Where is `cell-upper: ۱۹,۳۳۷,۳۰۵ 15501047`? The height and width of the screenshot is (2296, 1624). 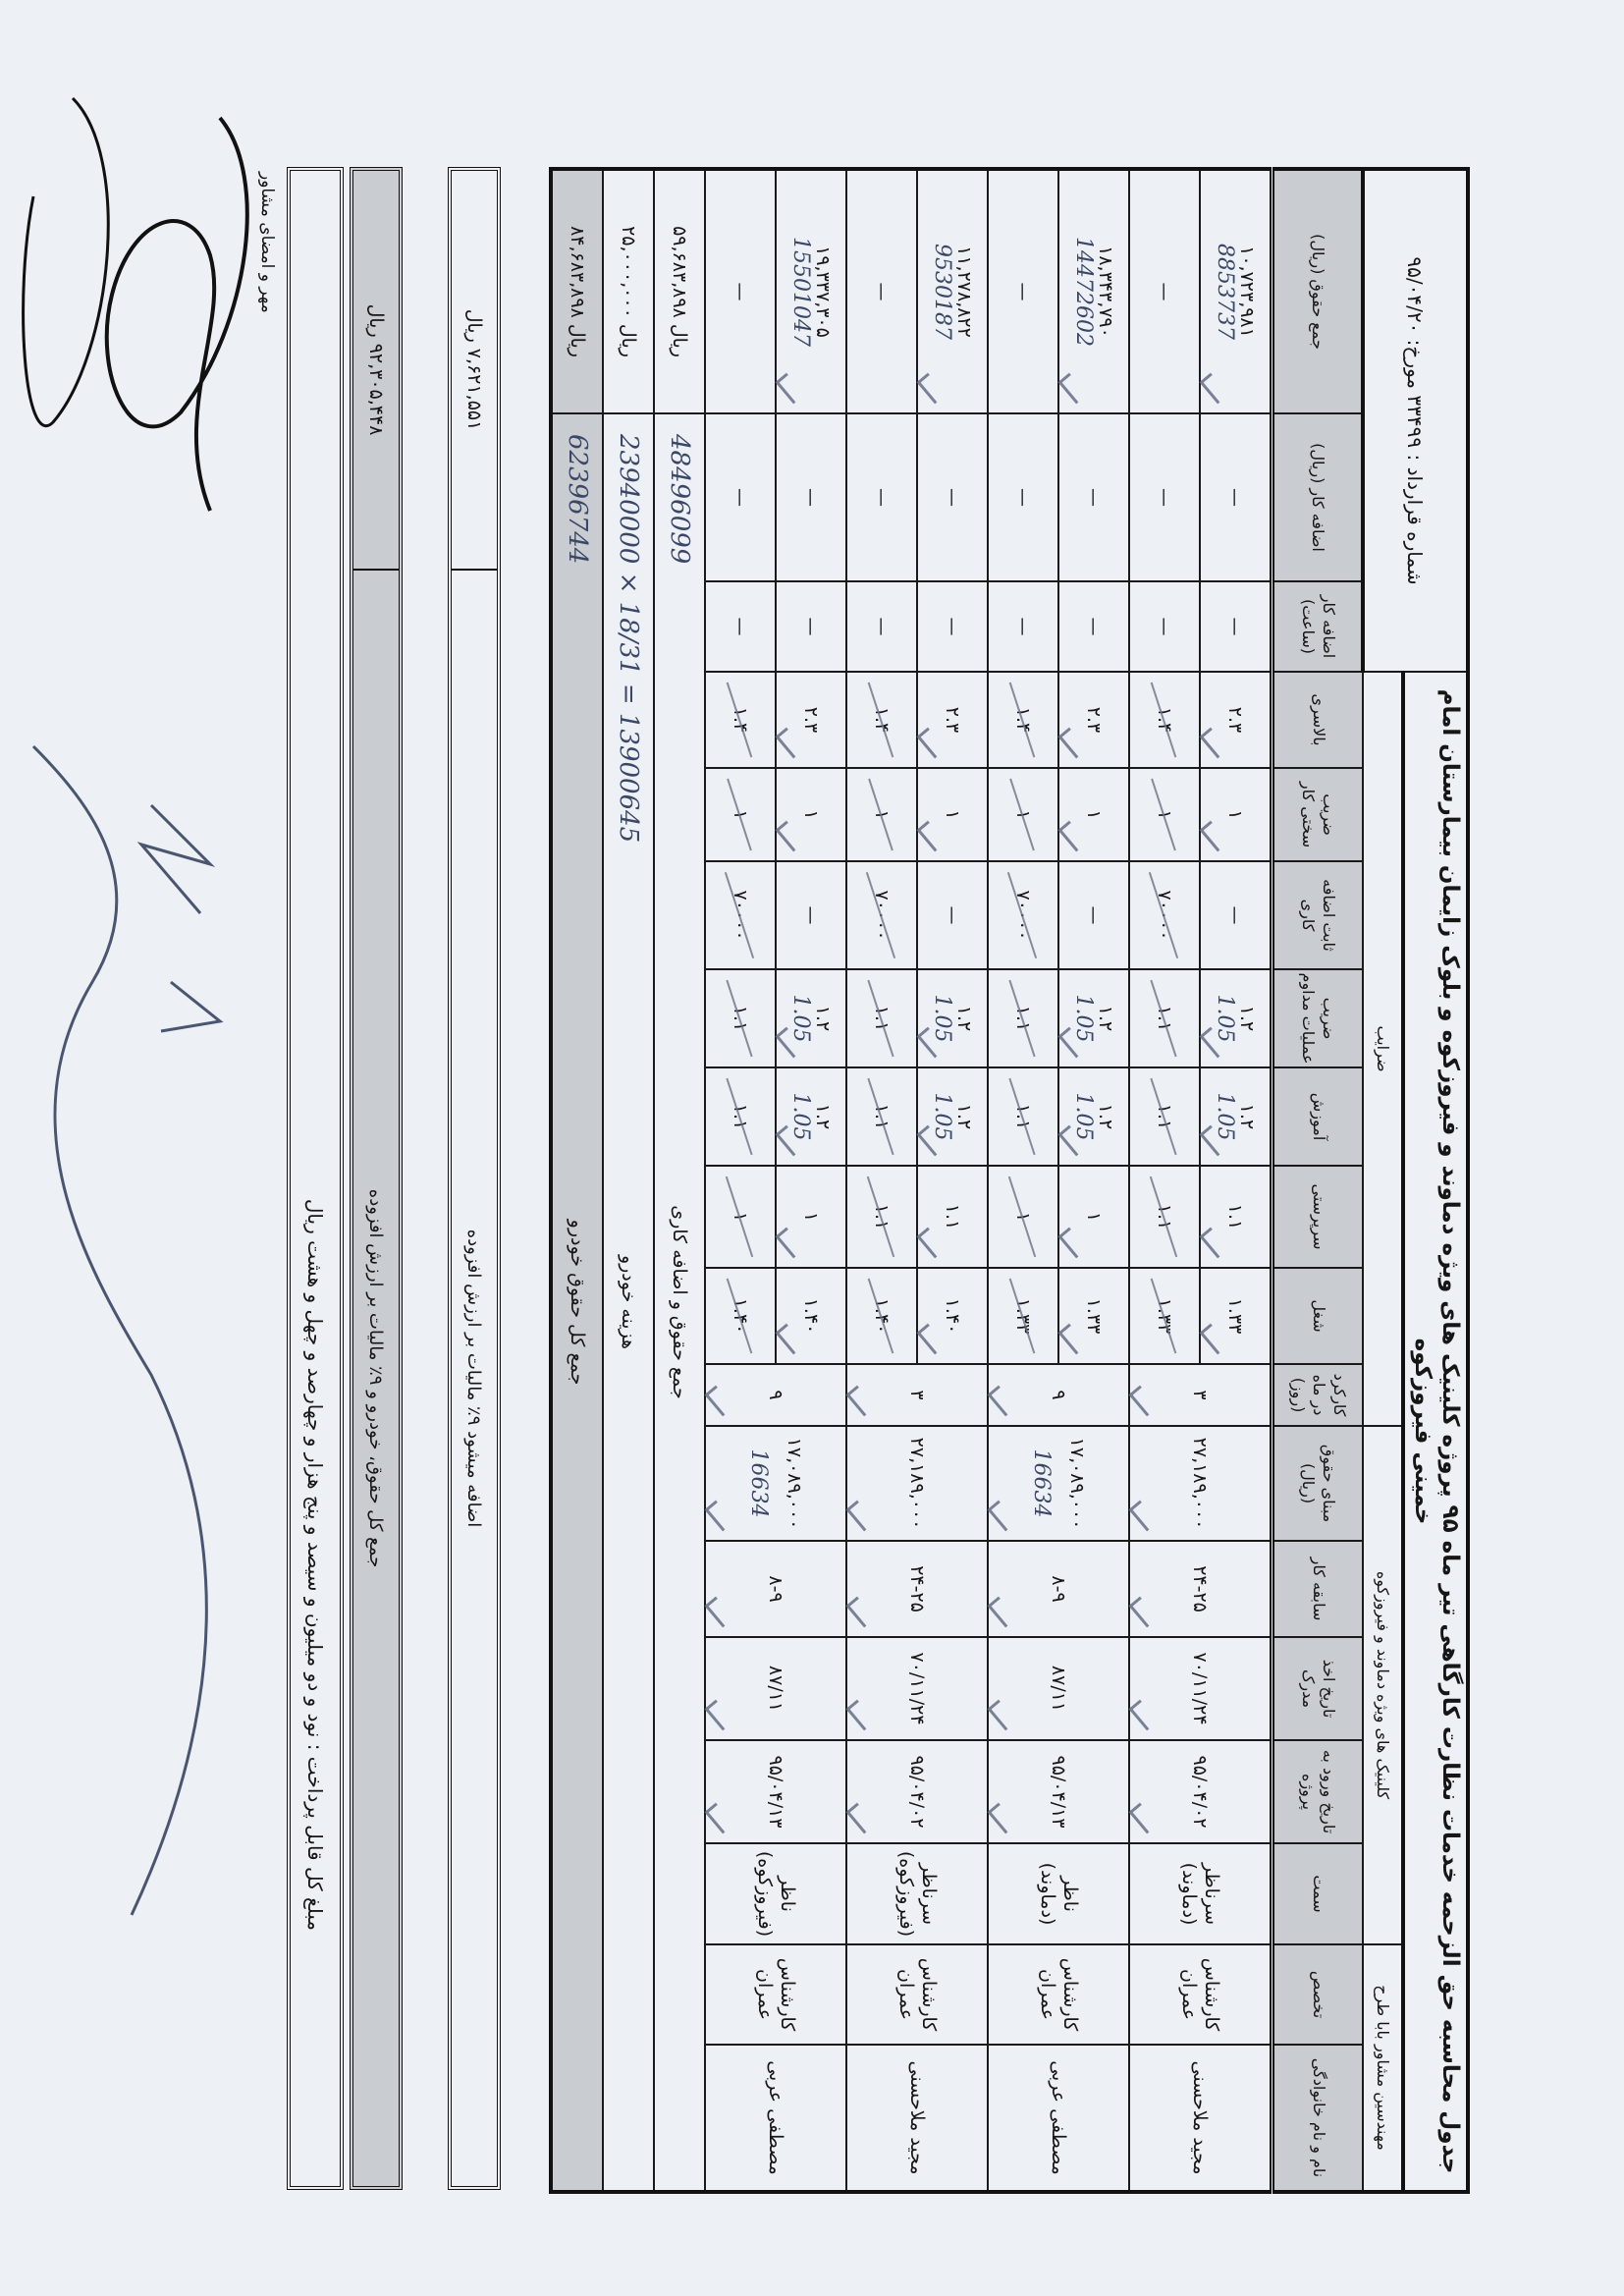 cell-upper: ۱۹,۳۳۷,۳۰۵ 15501047 is located at coordinates (811, 291).